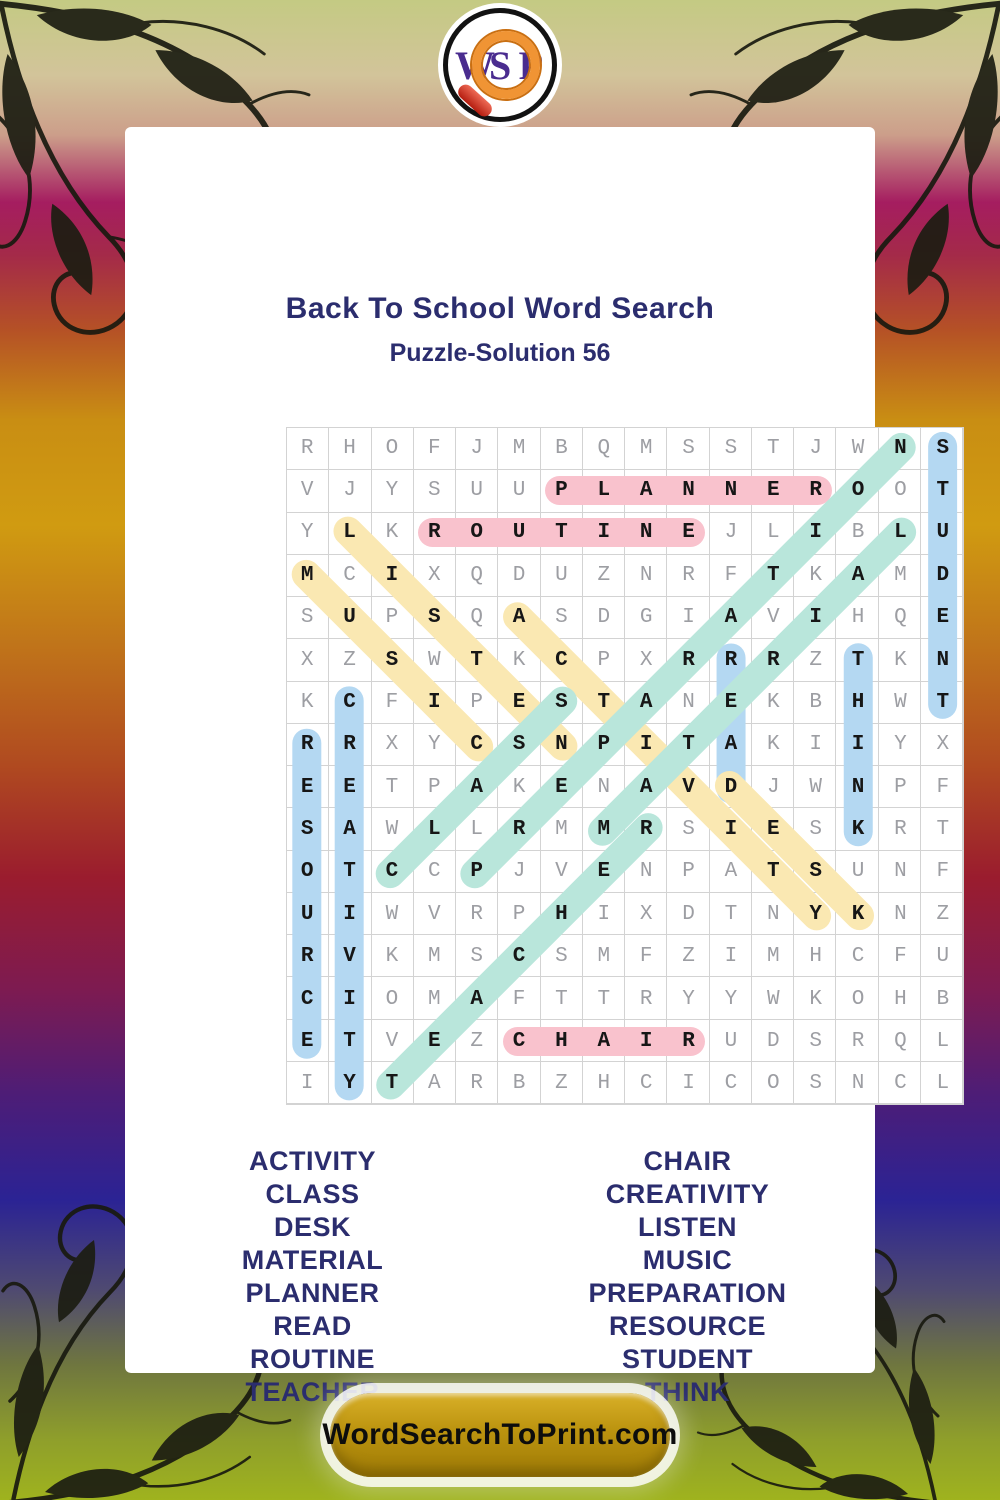 The height and width of the screenshot is (1500, 1000). What do you see at coordinates (312, 1326) in the screenshot?
I see `word-item: READ` at bounding box center [312, 1326].